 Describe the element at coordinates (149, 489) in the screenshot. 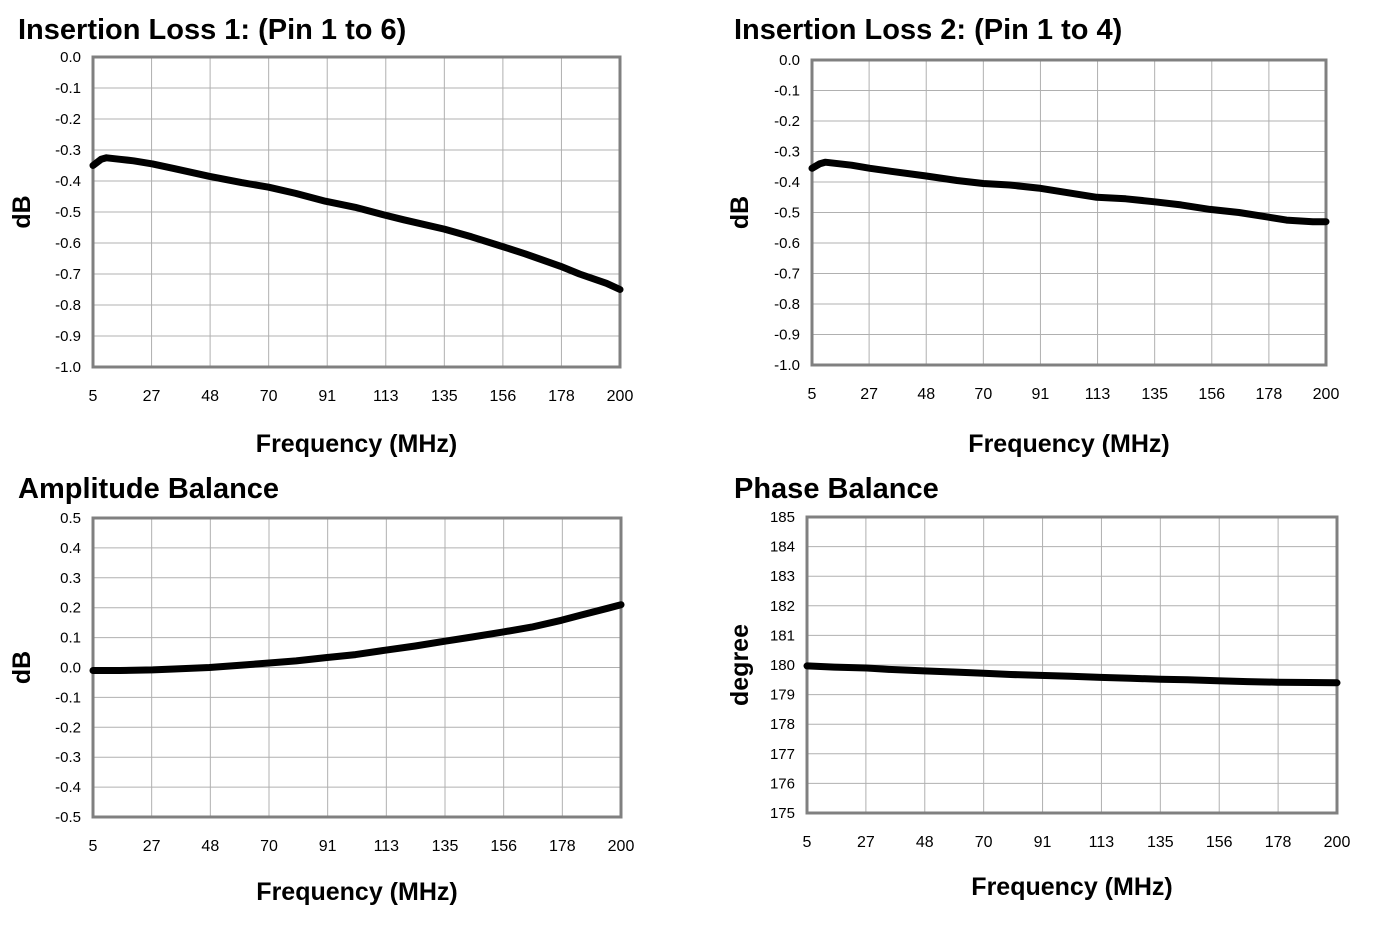

I see `chart-3-title: Amplitude Balance` at that location.